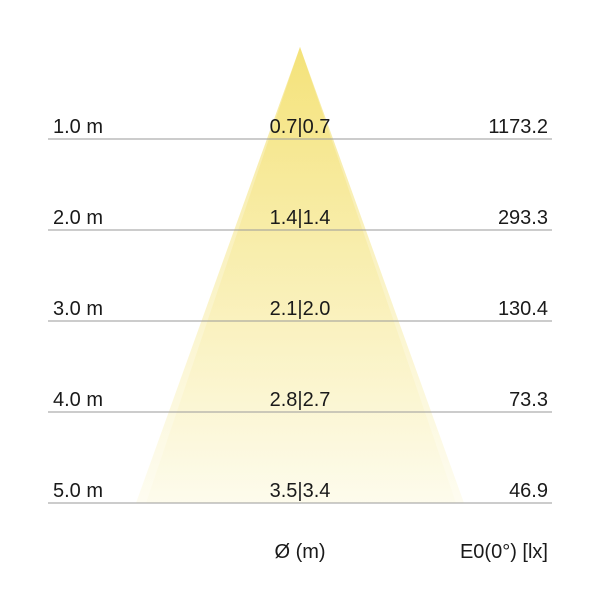  Describe the element at coordinates (78, 127) in the screenshot. I see `distance-label: 1.0 m` at that location.